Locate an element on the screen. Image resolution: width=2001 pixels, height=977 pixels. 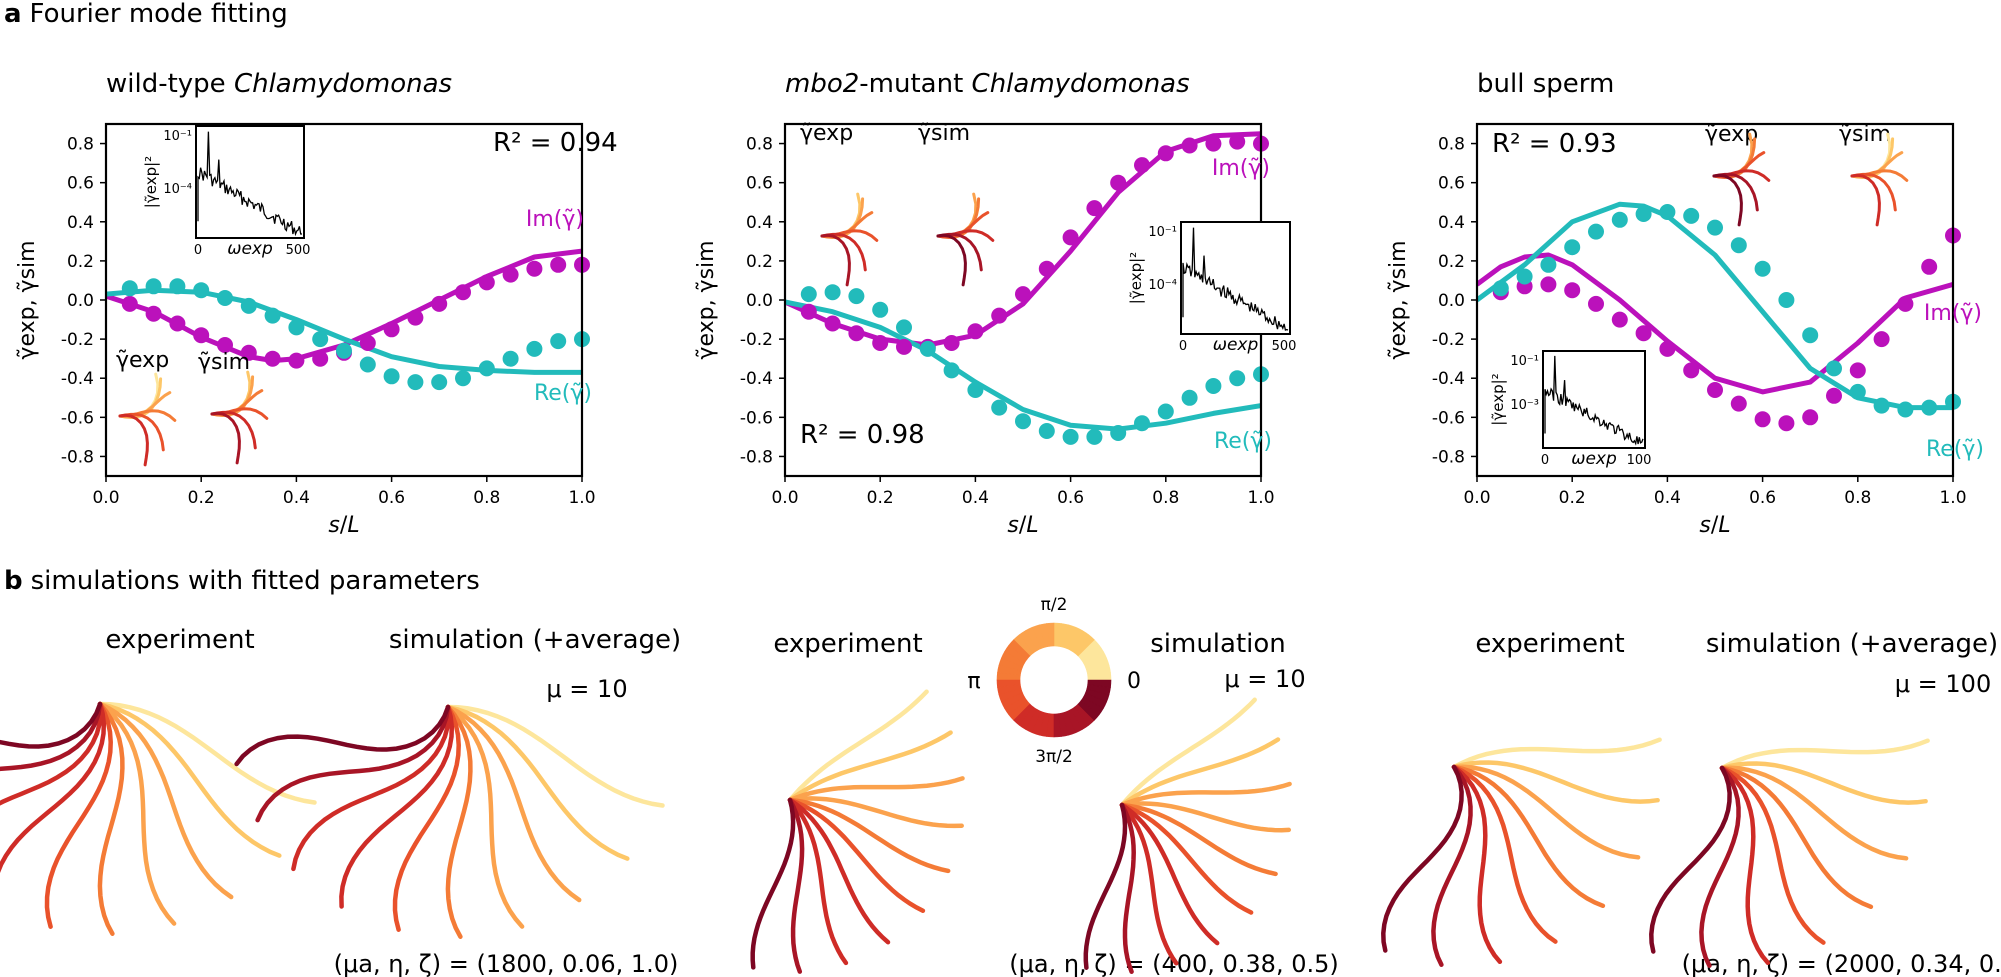
x-tick-label: 0.6 is located at coordinates (391, 498).